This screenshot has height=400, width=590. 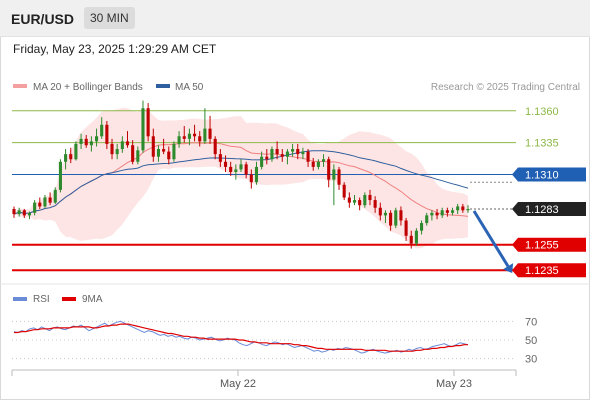 What do you see at coordinates (531, 360) in the screenshot?
I see `rsi-tick-30: 30` at bounding box center [531, 360].